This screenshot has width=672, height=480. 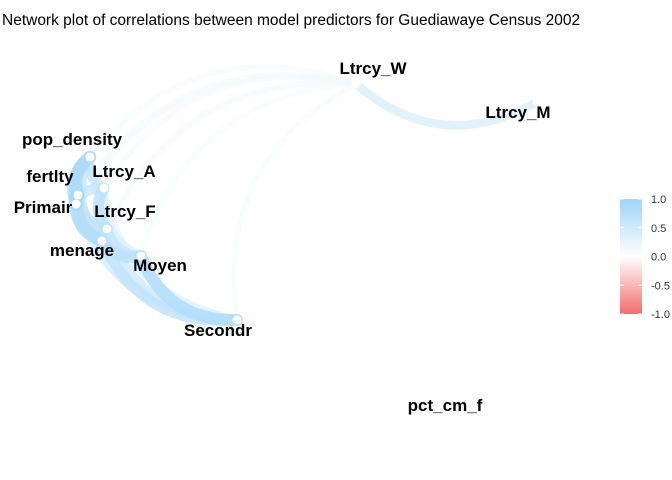 What do you see at coordinates (446, 104) in the screenshot?
I see `edge-Ltrcy_W-Ltrcy_M` at bounding box center [446, 104].